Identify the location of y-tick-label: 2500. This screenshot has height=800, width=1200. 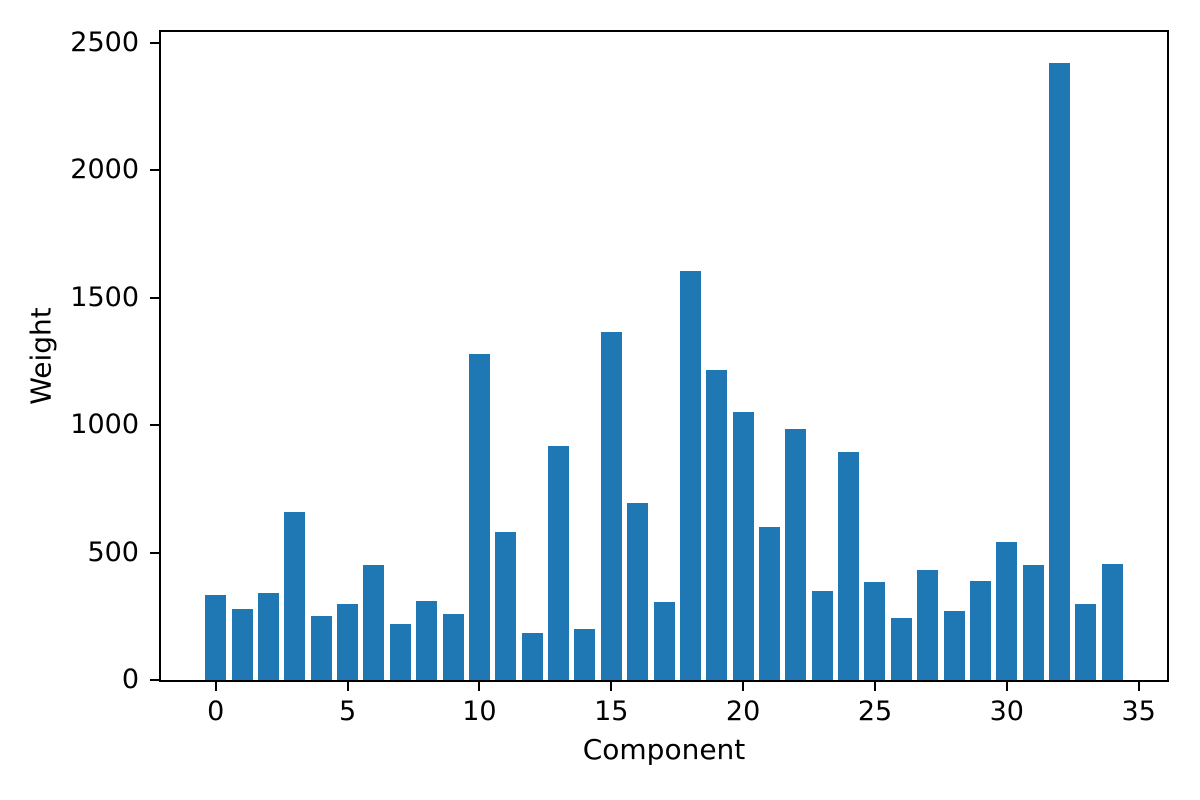
(104, 42).